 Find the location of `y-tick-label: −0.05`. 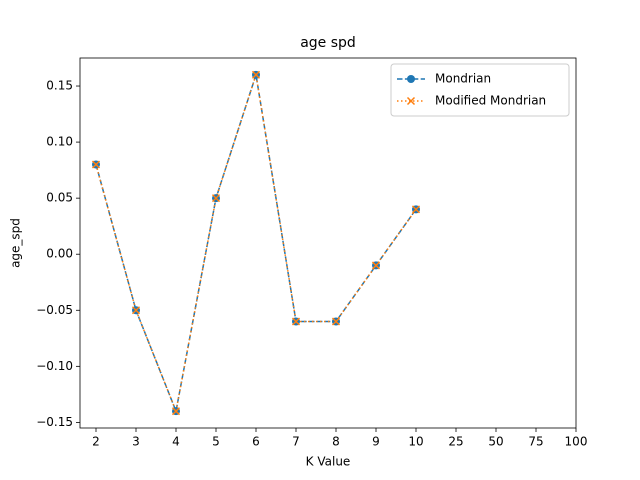

y-tick-label: −0.05 is located at coordinates (54, 310).